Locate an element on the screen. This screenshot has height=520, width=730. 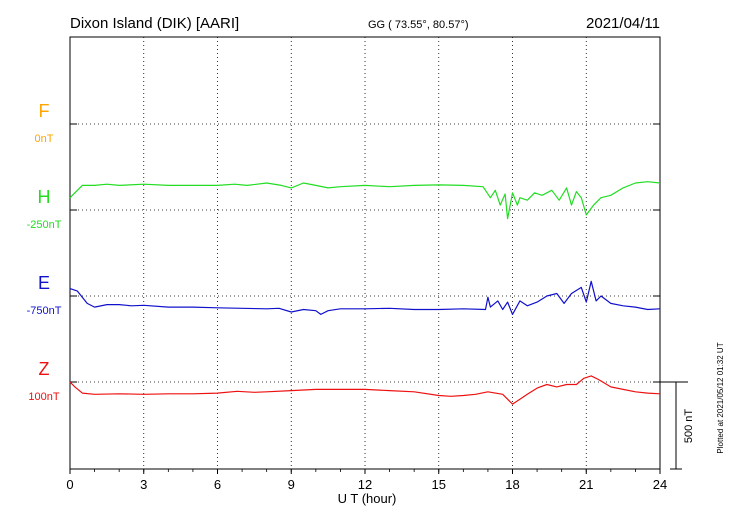
x-tick-label: 12 is located at coordinates (365, 484).